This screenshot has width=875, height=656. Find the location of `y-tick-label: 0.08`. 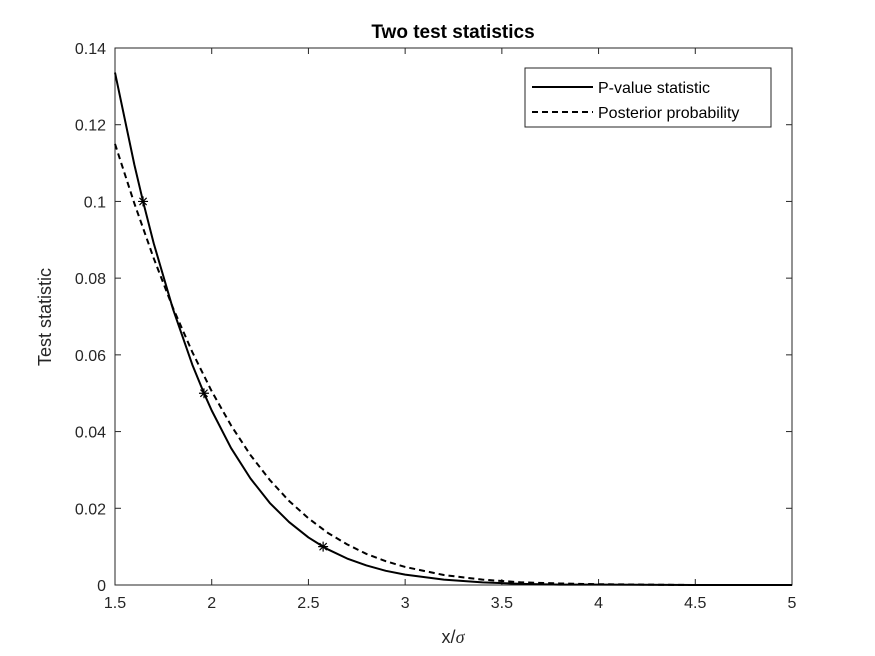

y-tick-label: 0.08 is located at coordinates (90, 279).